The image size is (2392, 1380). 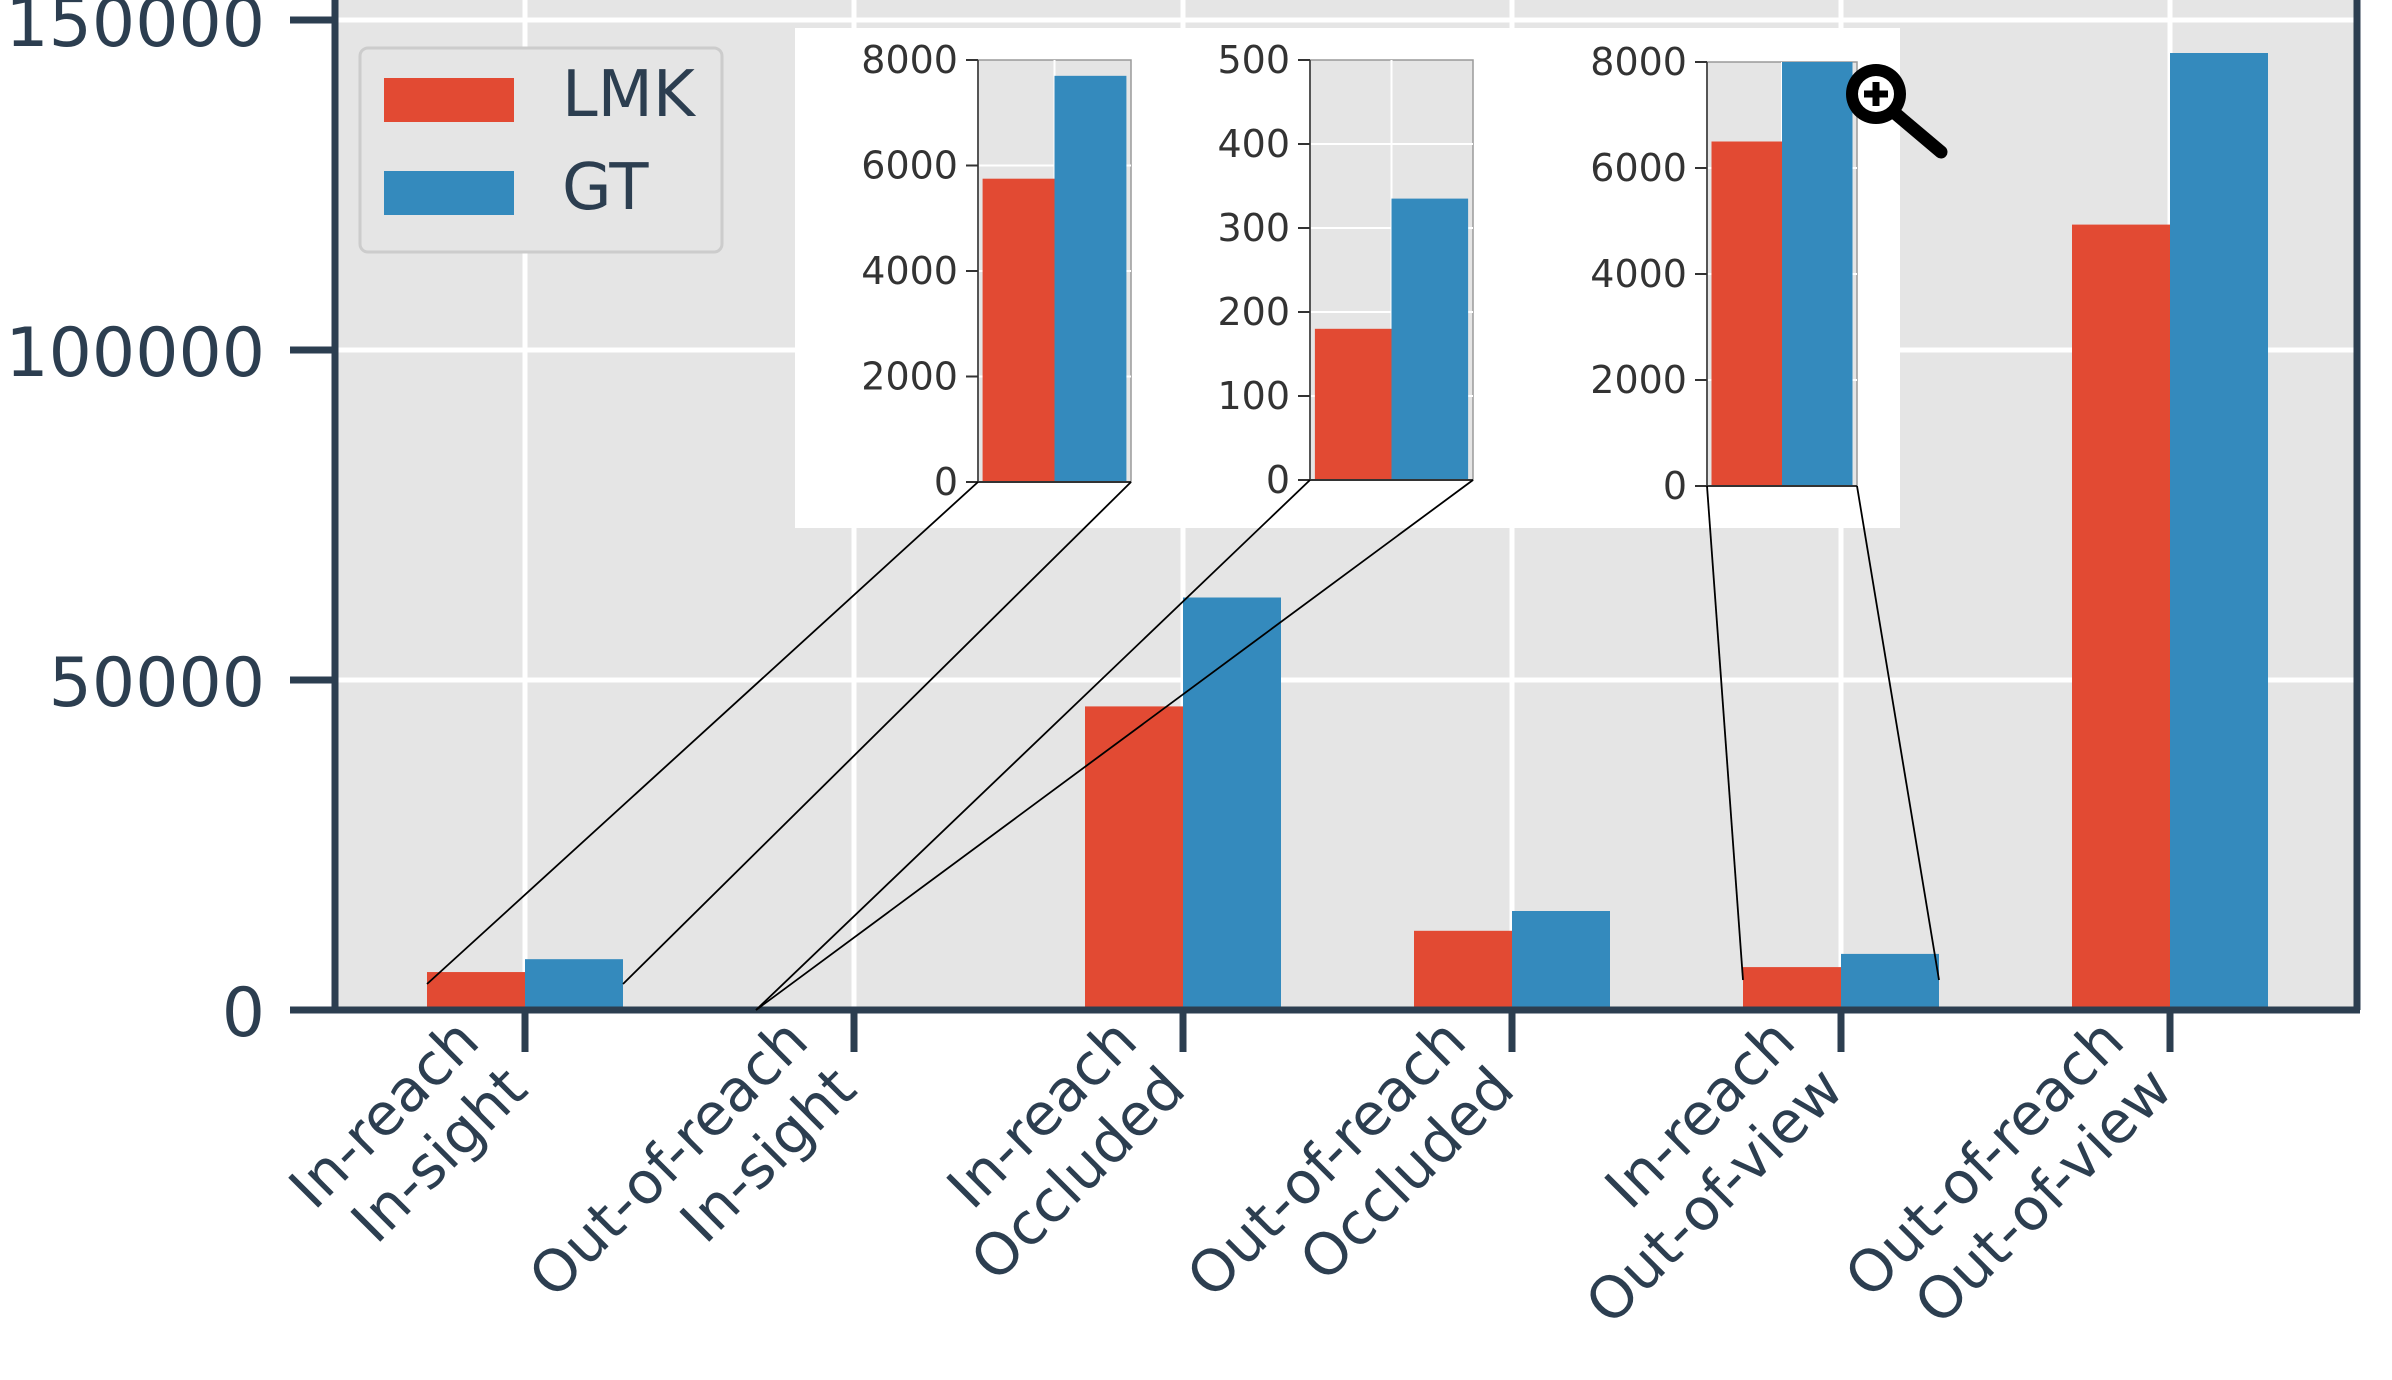 What do you see at coordinates (1253, 312) in the screenshot?
I see `inset-tick-label: 200` at bounding box center [1253, 312].